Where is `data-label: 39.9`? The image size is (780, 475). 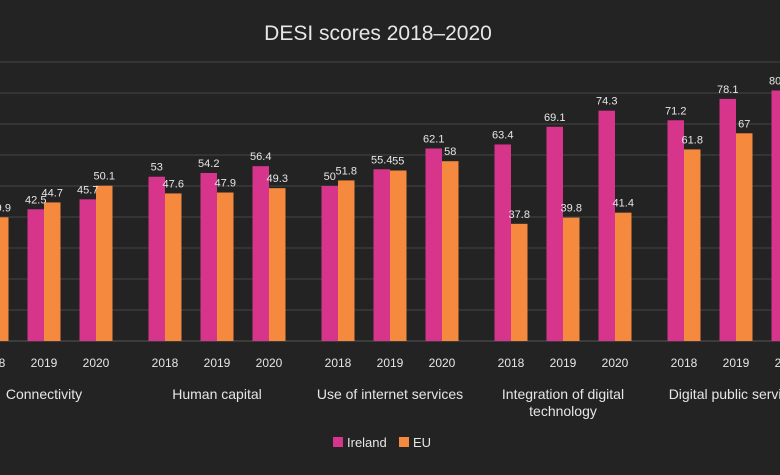 data-label: 39.9 is located at coordinates (5, 208).